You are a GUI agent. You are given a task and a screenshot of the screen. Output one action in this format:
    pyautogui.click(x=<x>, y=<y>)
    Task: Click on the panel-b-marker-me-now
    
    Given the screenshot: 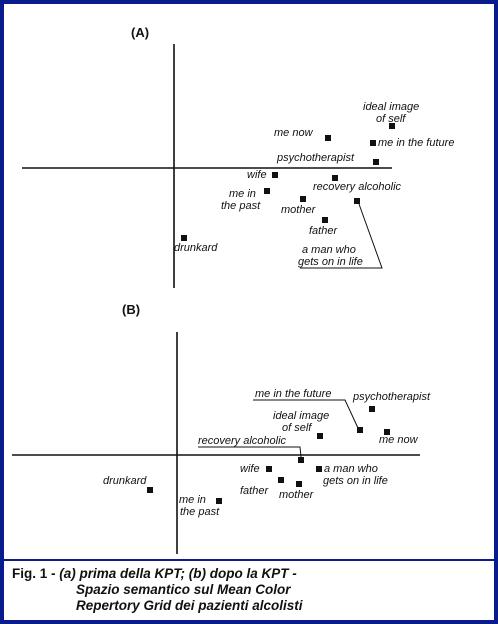 What is the action you would take?
    pyautogui.click(x=387, y=432)
    